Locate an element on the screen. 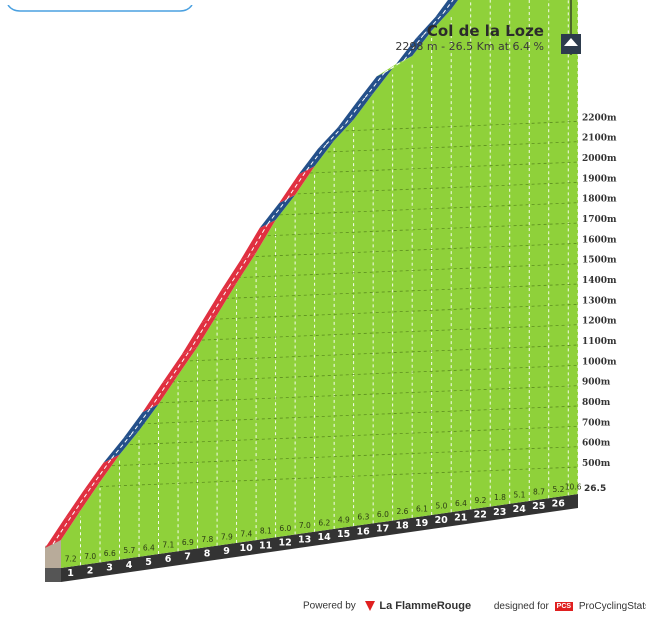  gradient-label: 2.6 is located at coordinates (402, 511).